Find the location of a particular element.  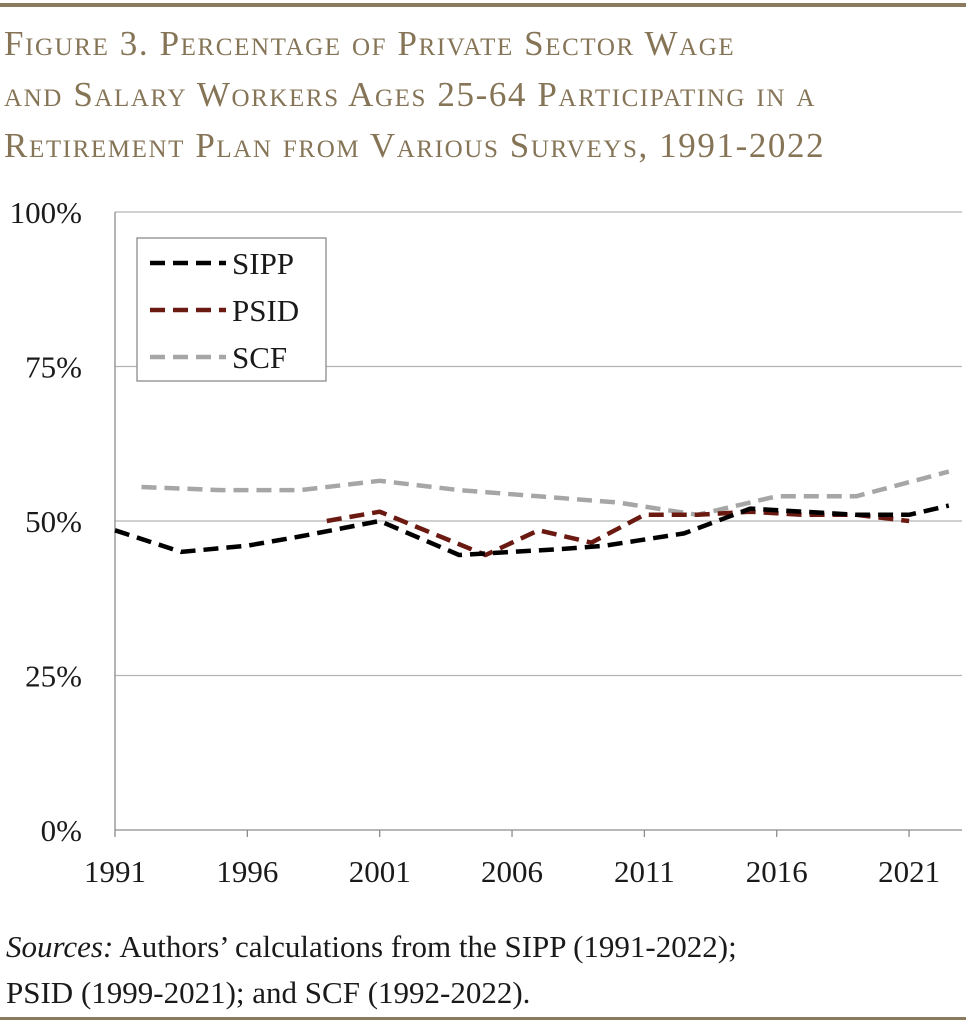

series-line-sipp is located at coordinates (532, 530).